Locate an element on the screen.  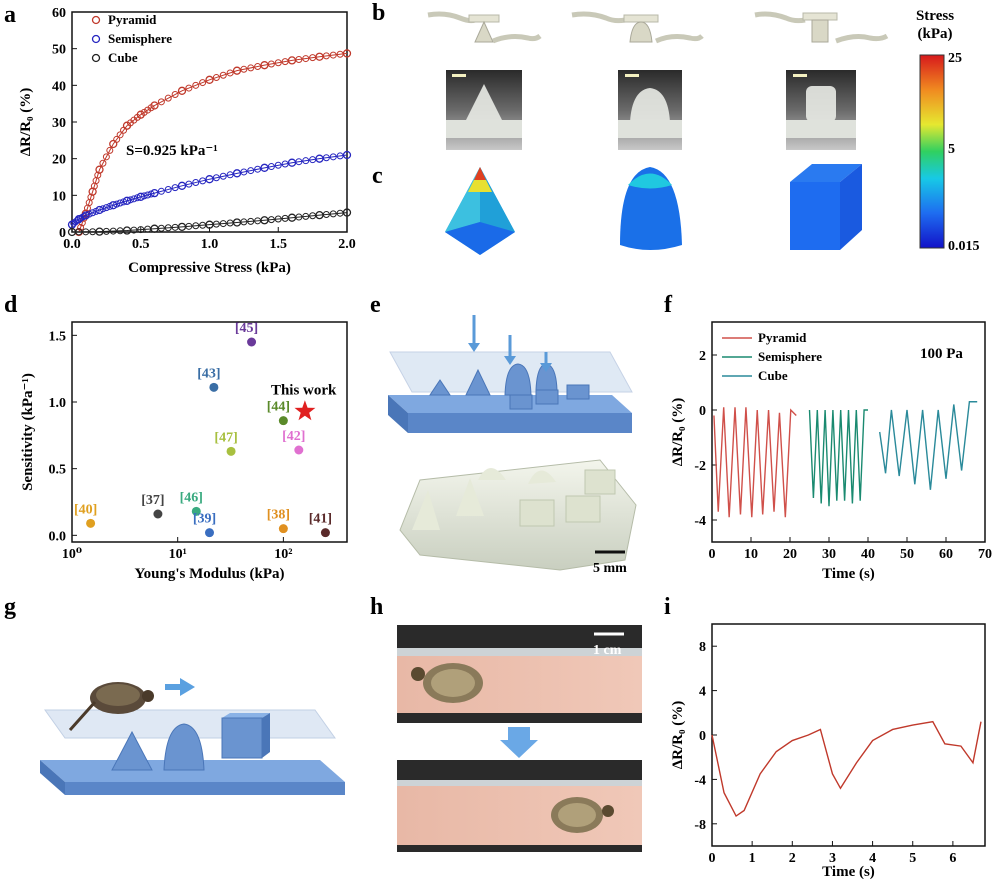
plot-frame is located at coordinates (848, 735).